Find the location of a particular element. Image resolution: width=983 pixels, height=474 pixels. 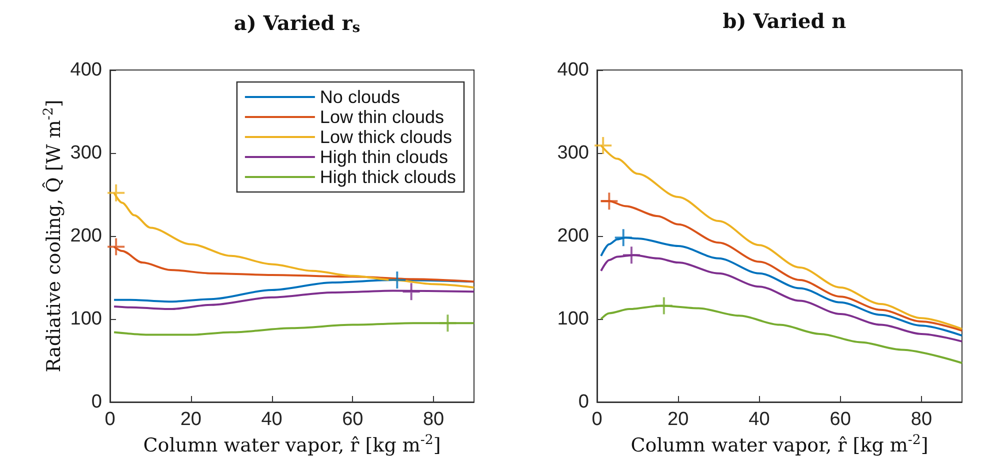

y-axis-title: Radiative cooling, Q̂ [W m-2] is located at coordinates (53, 236).